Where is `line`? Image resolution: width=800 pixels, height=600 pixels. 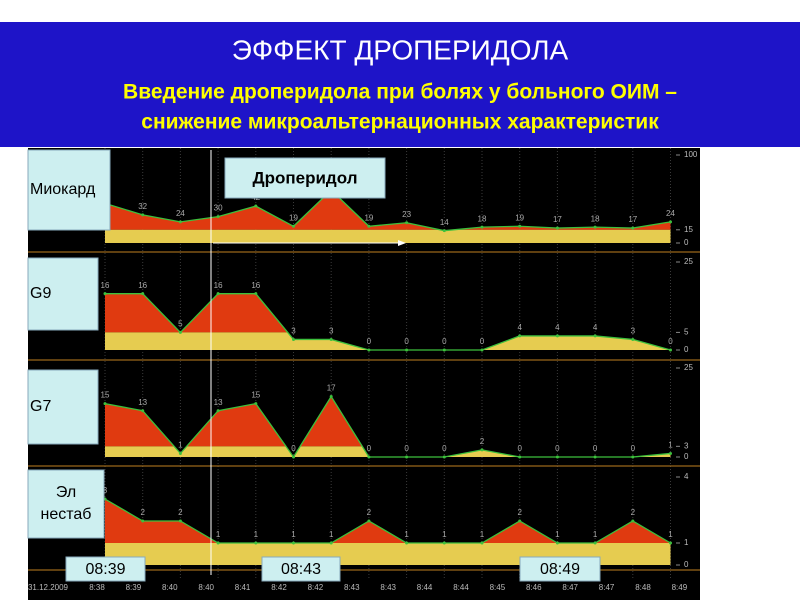 line is located at coordinates (387, 521).